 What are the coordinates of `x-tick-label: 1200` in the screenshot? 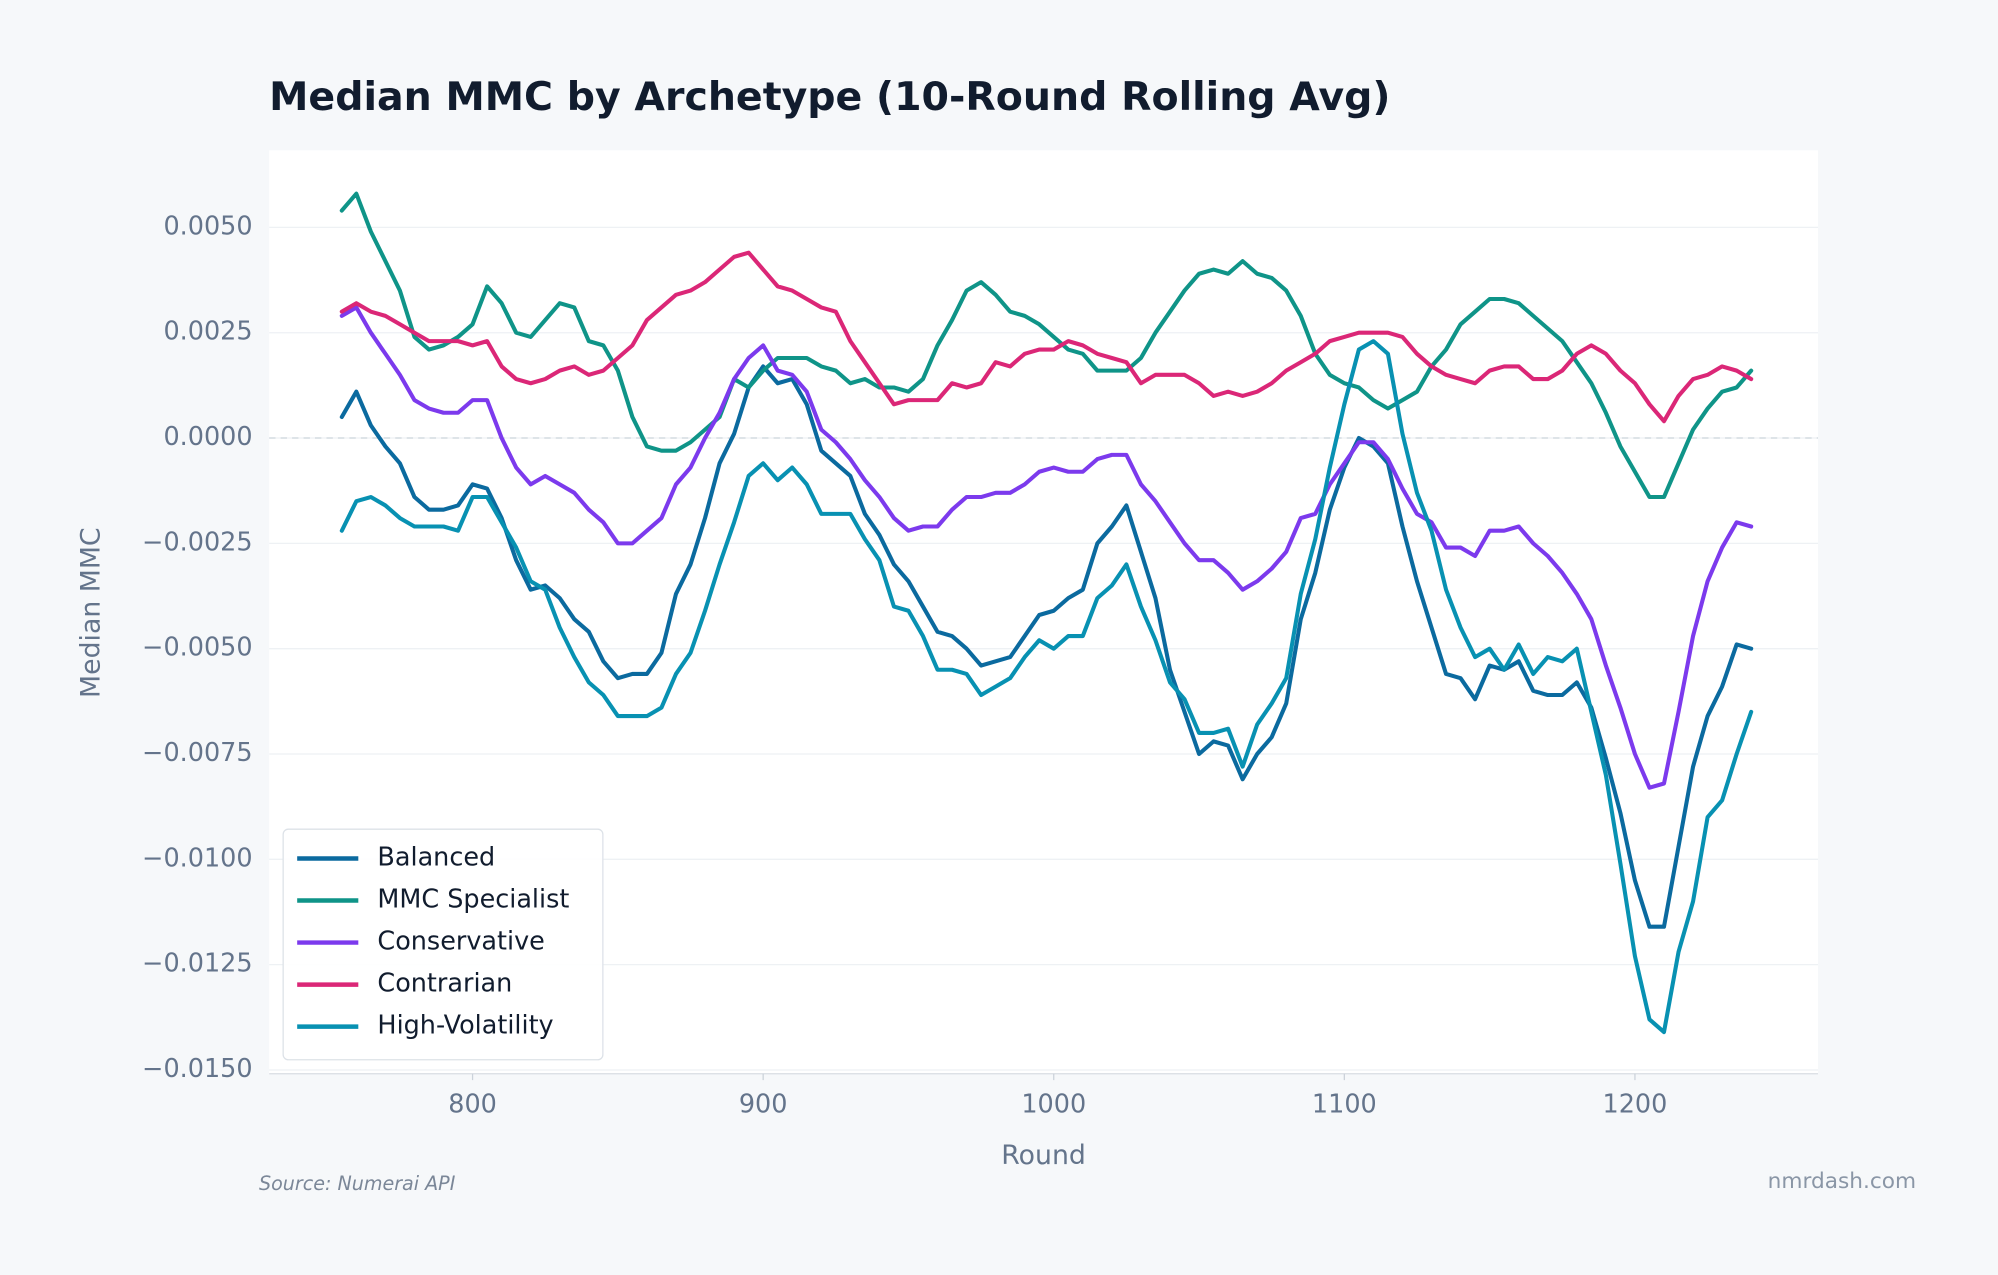 It's located at (1635, 1105).